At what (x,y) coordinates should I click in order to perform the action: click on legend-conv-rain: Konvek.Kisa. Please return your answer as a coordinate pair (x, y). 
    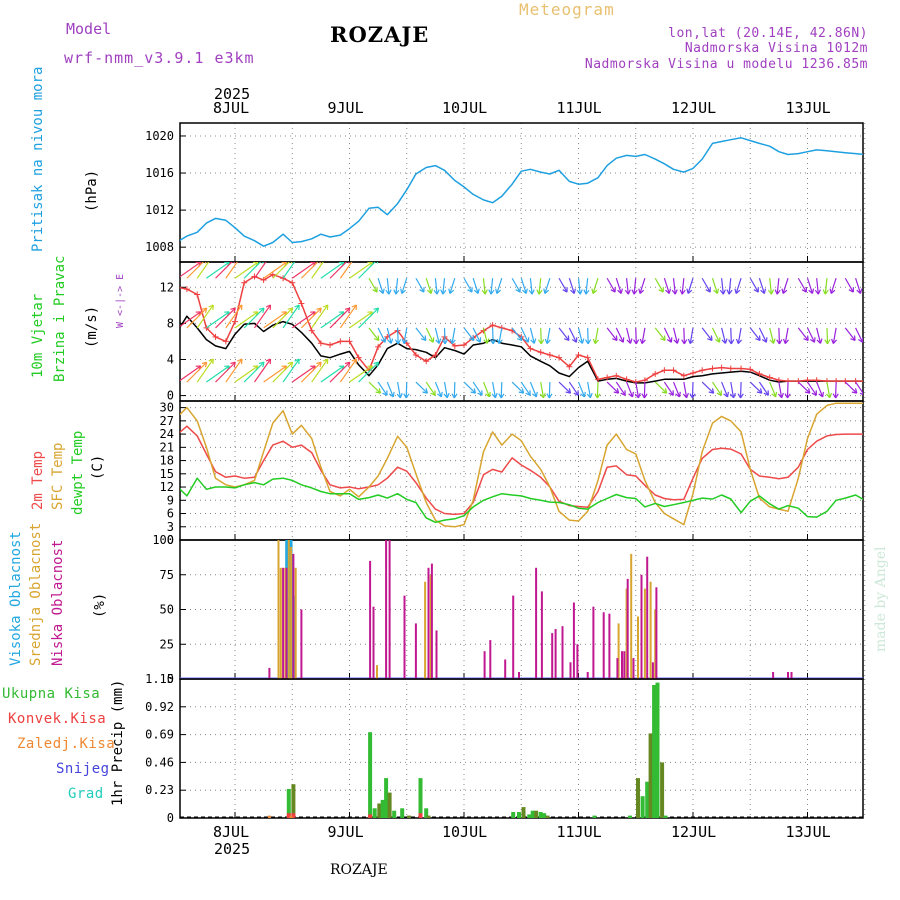
    Looking at the image, I should click on (57, 719).